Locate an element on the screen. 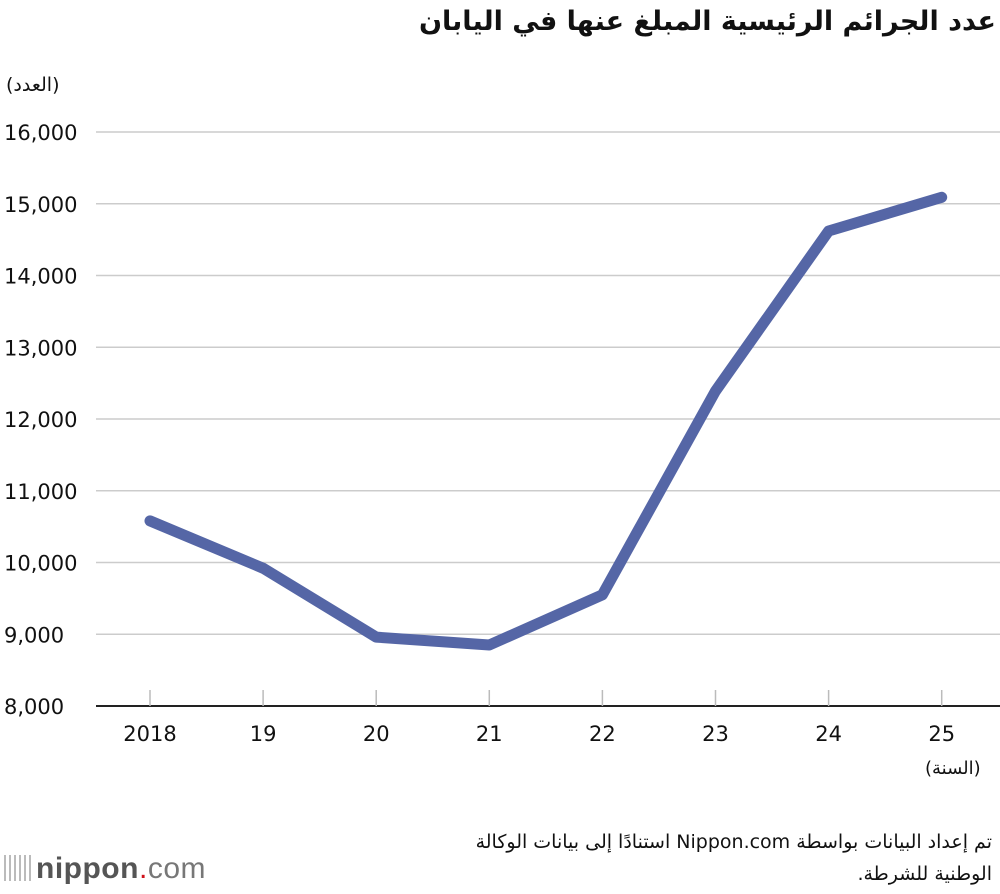 The width and height of the screenshot is (1000, 894). x-tick-label: 19 is located at coordinates (263, 734).